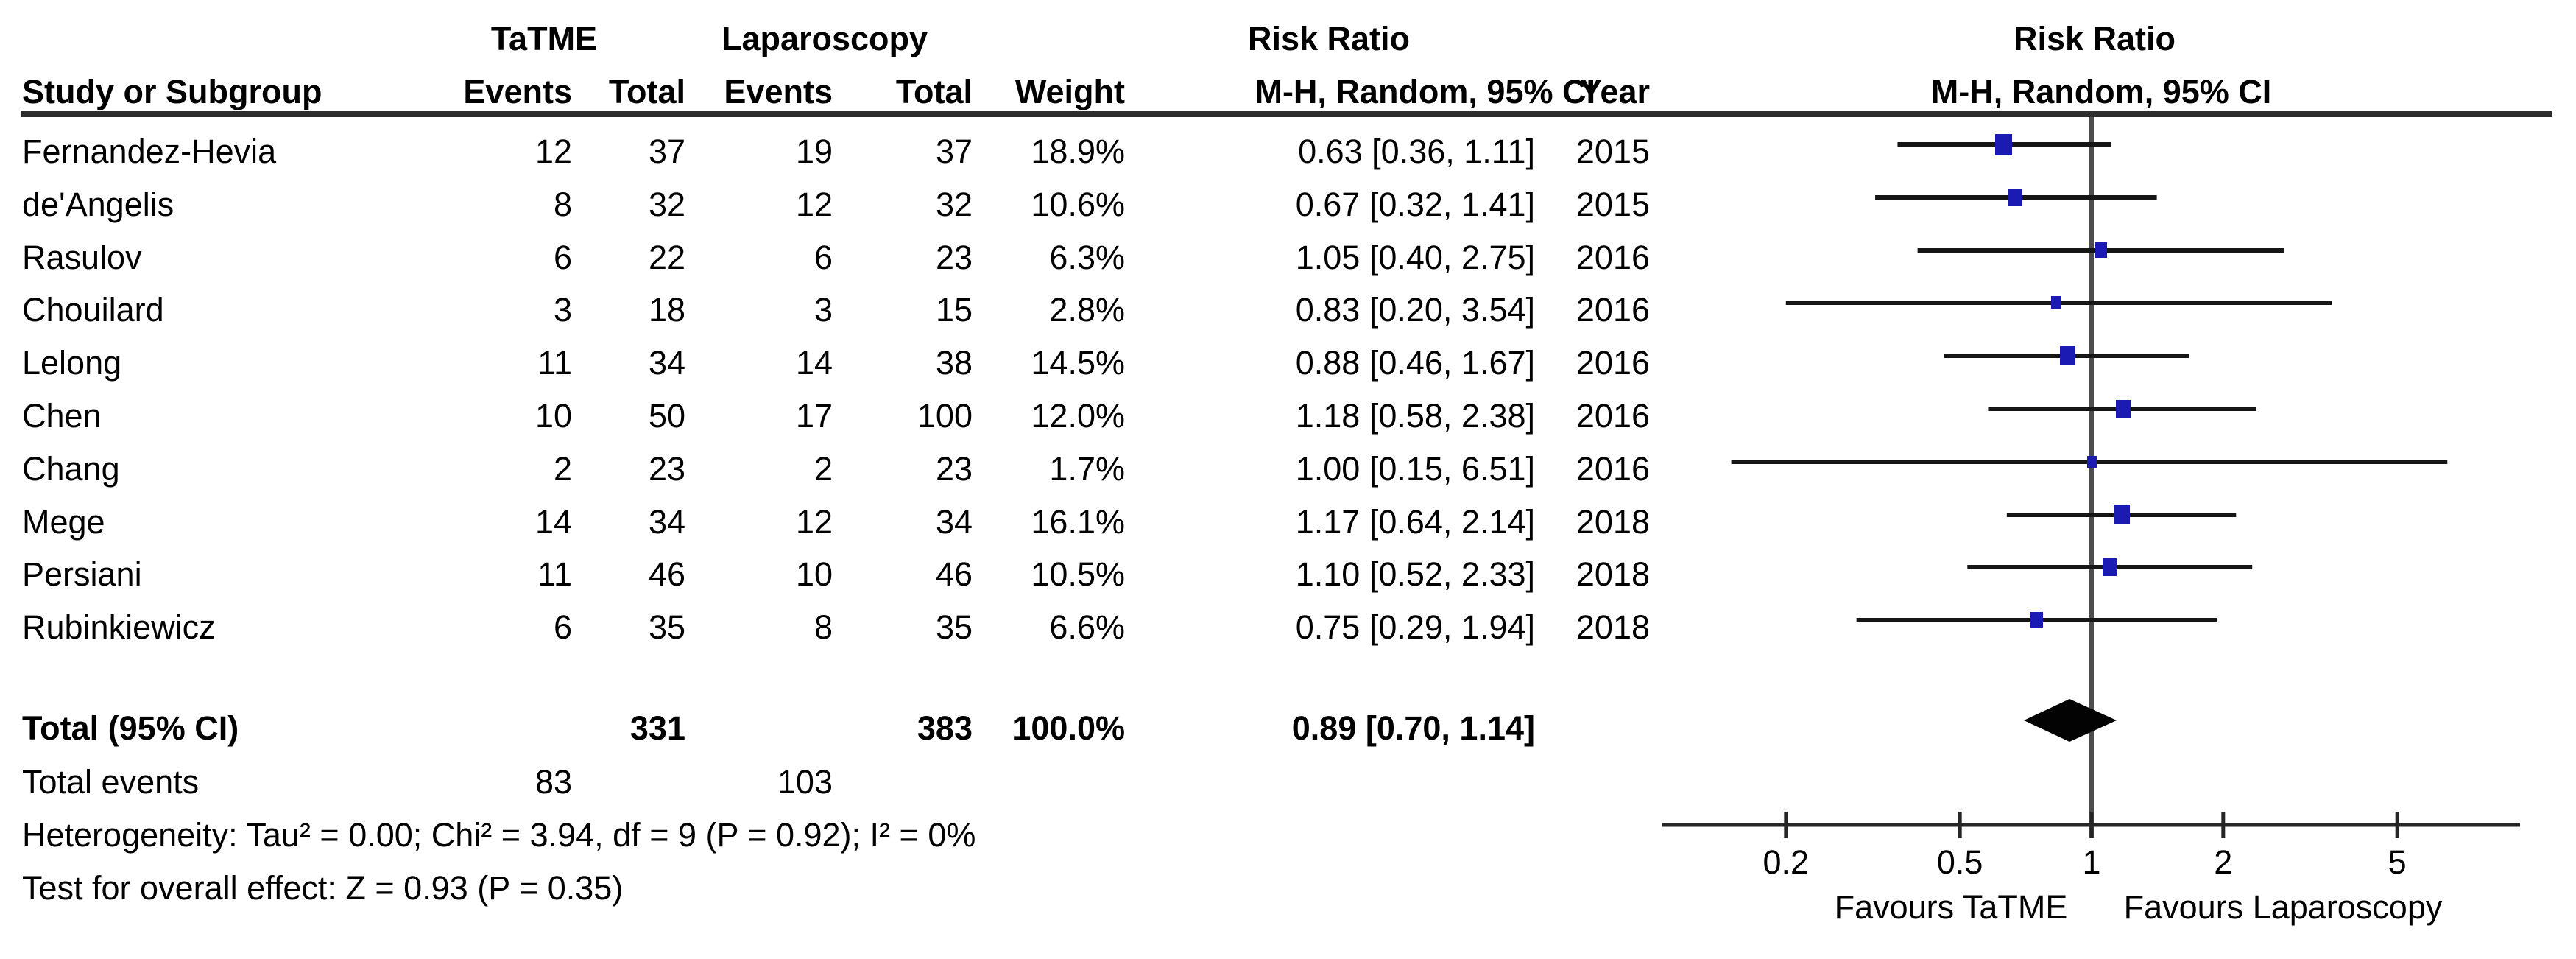  What do you see at coordinates (1078, 574) in the screenshot?
I see `weight-value: 10.5%` at bounding box center [1078, 574].